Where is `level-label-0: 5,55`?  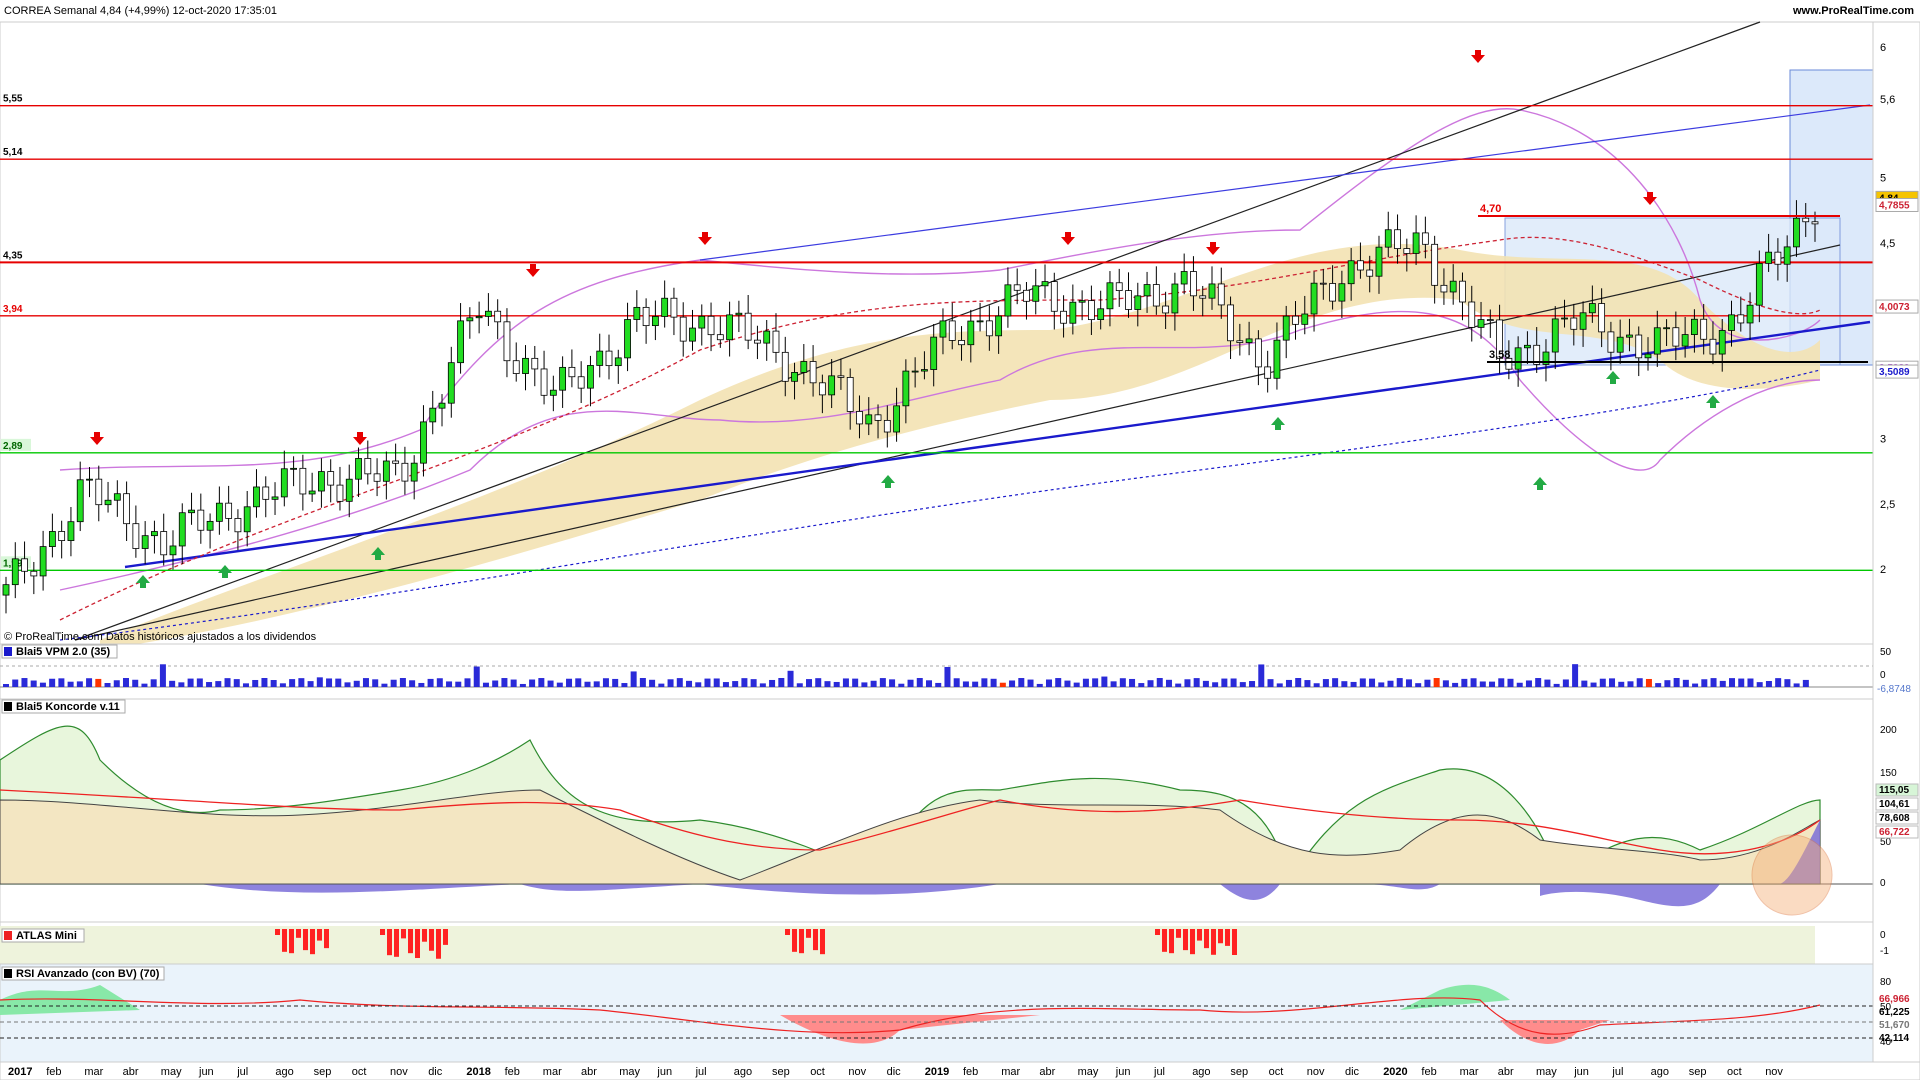
level-label-0: 5,55 is located at coordinates (13, 99).